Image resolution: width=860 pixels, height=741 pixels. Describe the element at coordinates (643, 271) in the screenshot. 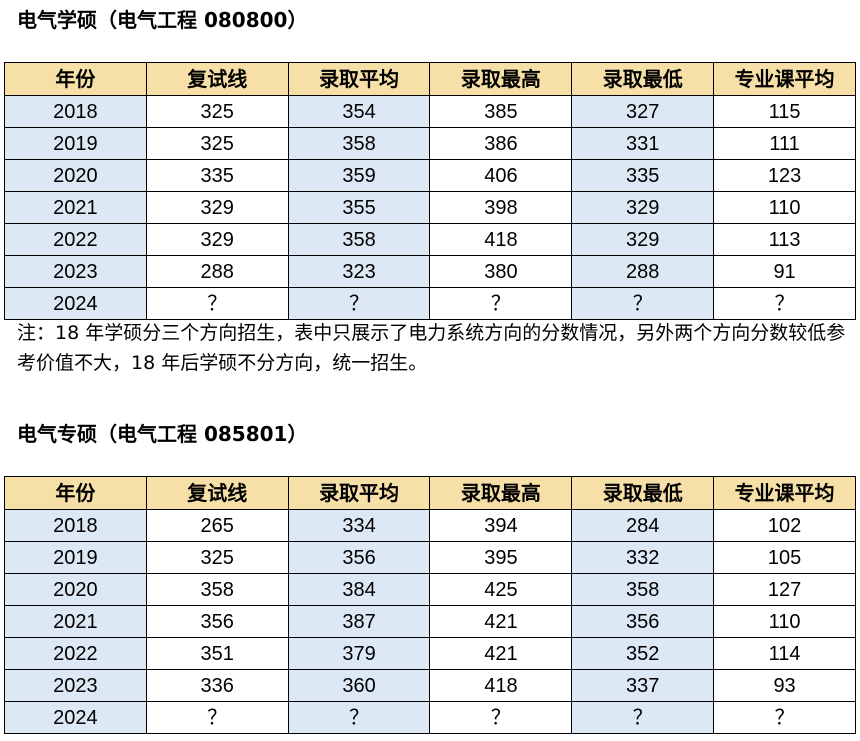

I see `cell-admit-lowest: 288` at that location.